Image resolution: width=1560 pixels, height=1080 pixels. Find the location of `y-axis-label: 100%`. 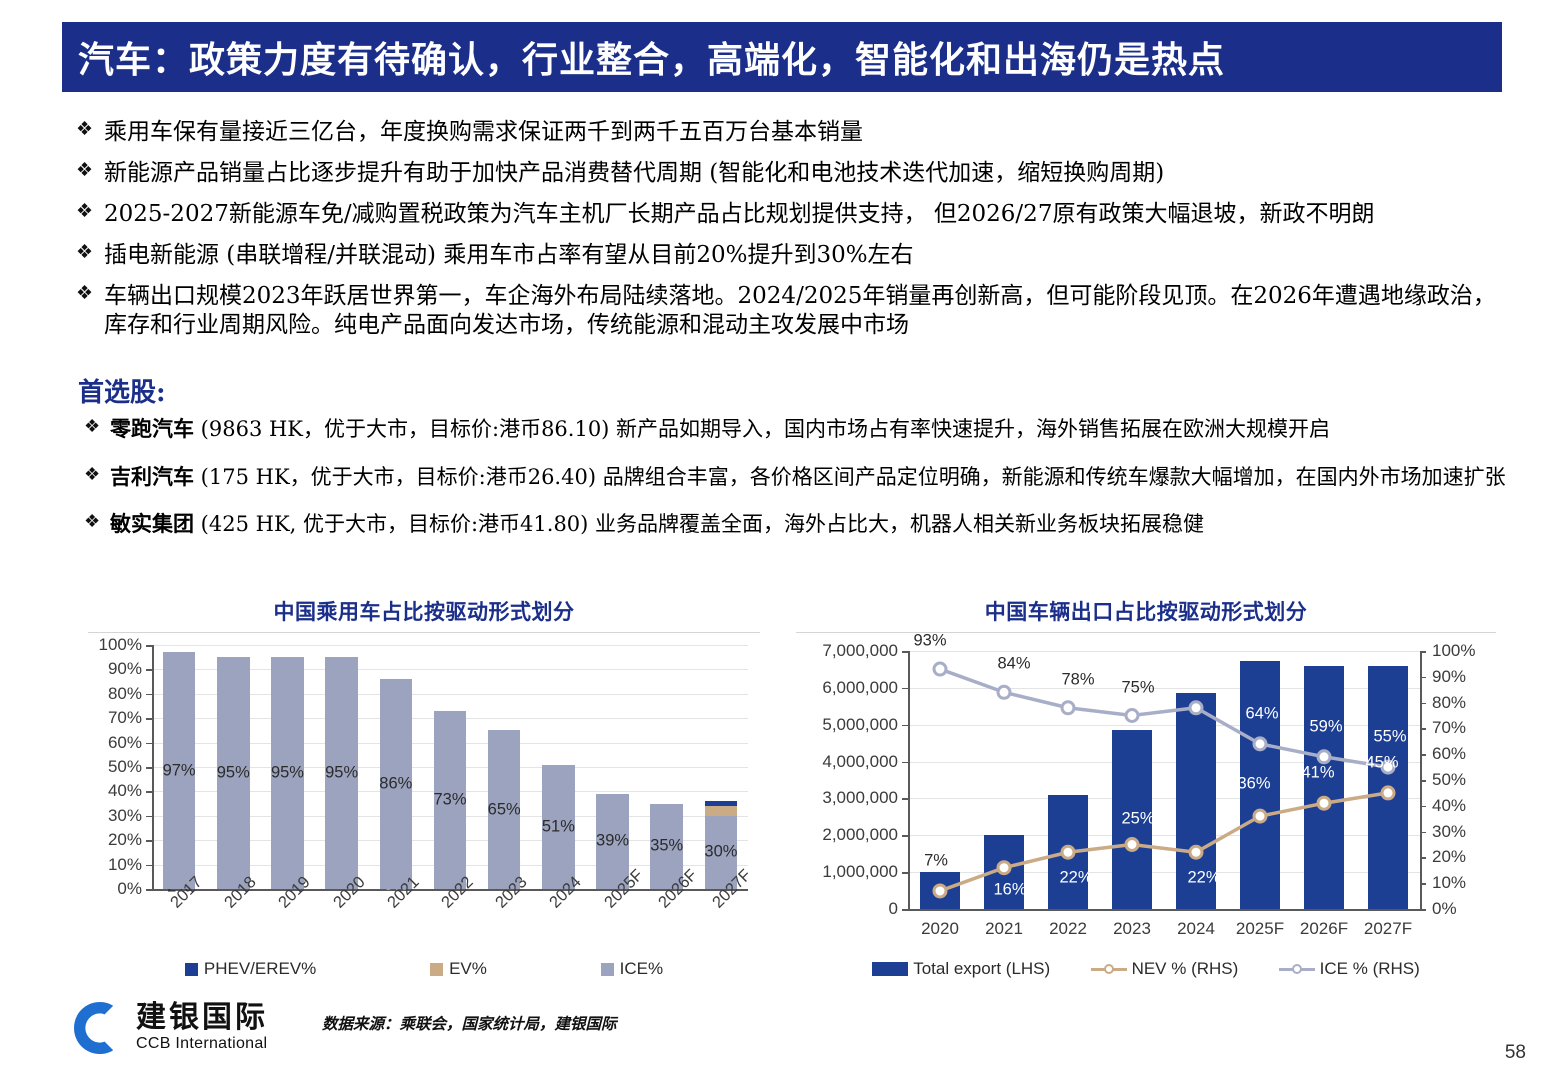

y-axis-label: 100% is located at coordinates (120, 644).